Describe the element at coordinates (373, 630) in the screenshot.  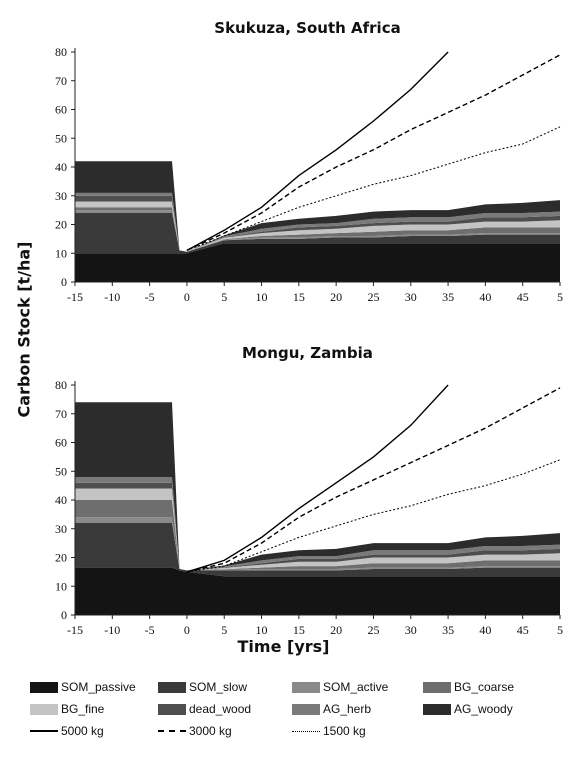
I see `x-tick-label: 25` at that location.